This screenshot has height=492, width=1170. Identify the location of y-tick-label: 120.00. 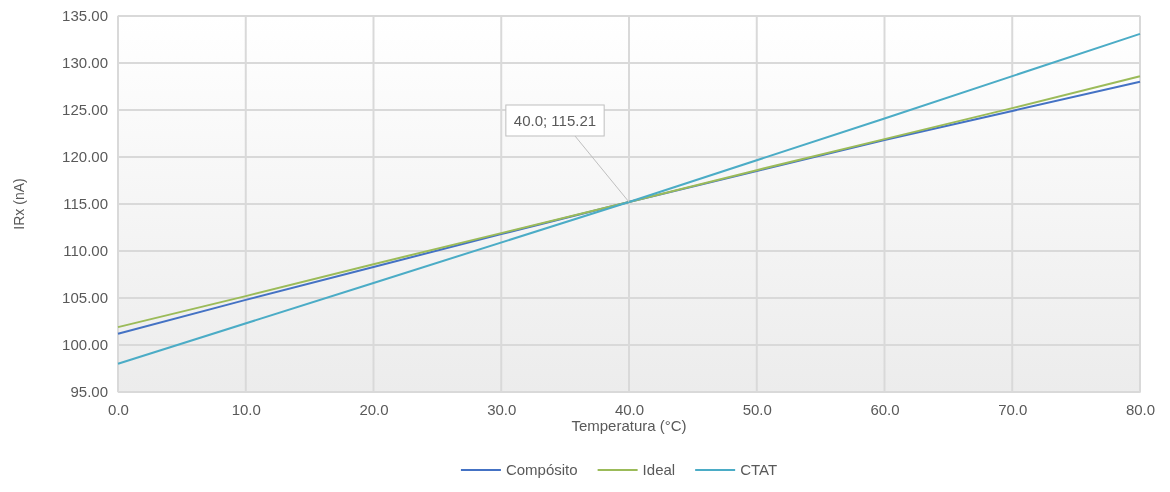
(85, 157).